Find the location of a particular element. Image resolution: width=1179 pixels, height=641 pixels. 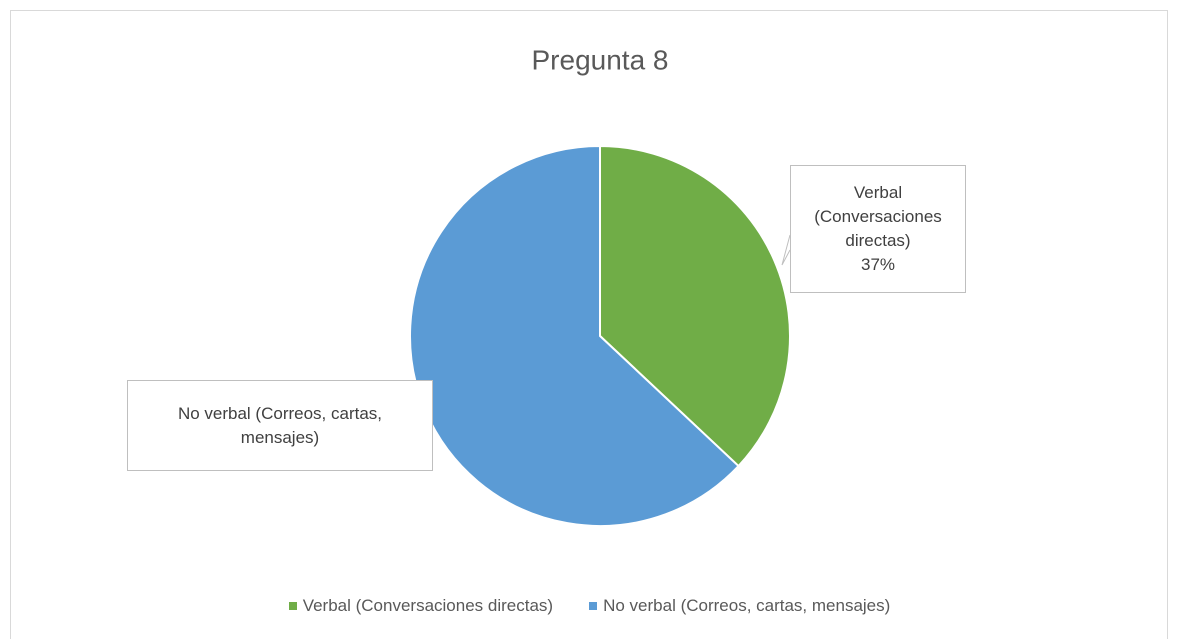

data-label: Verbal (Conversaciones directas) 37% is located at coordinates (878, 229).